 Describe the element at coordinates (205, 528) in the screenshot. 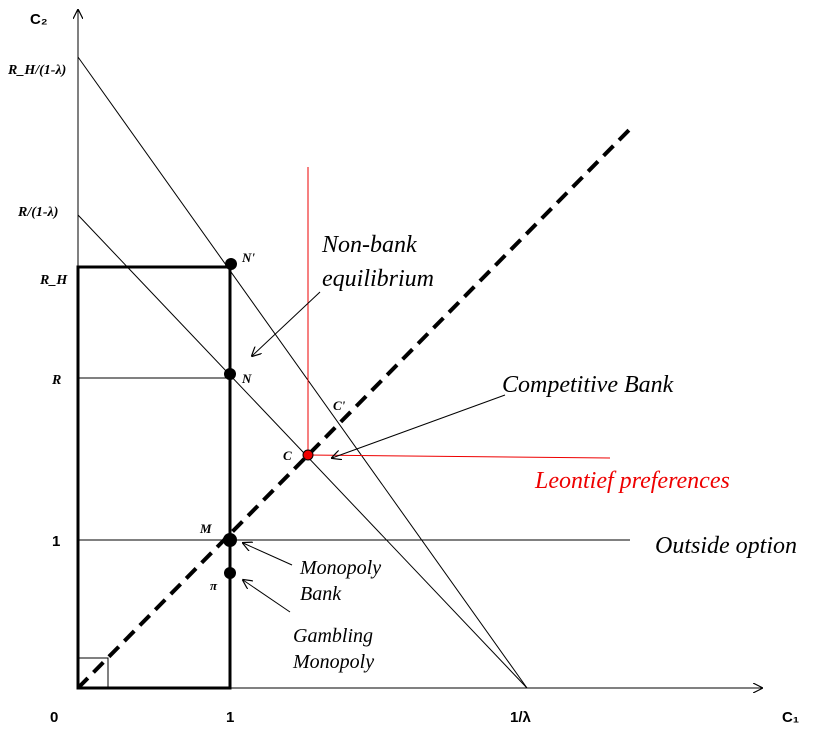

I see `point-label: M` at that location.